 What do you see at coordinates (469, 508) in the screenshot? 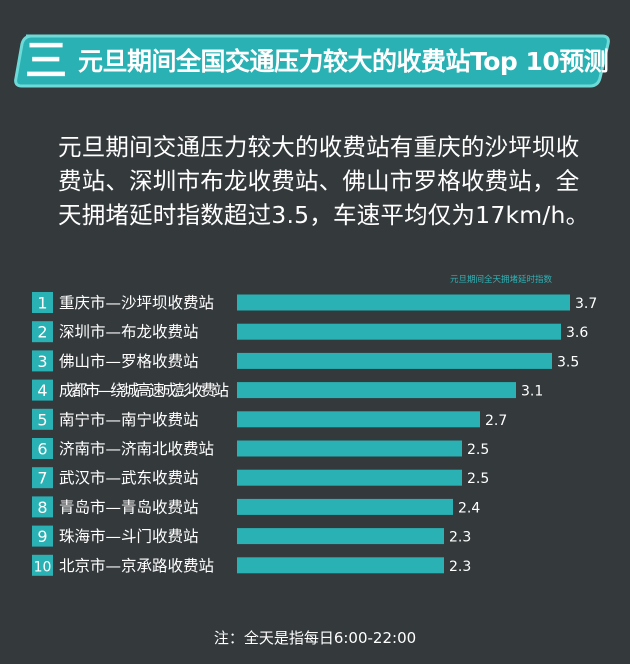
I see `value-label: 2.4` at bounding box center [469, 508].